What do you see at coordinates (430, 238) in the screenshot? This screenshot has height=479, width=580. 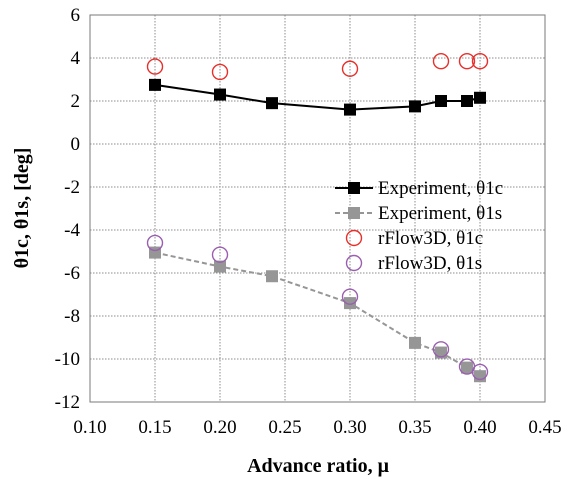 I see `legend-label-rflow3d-1c: rFlow3D, θ1c` at bounding box center [430, 238].